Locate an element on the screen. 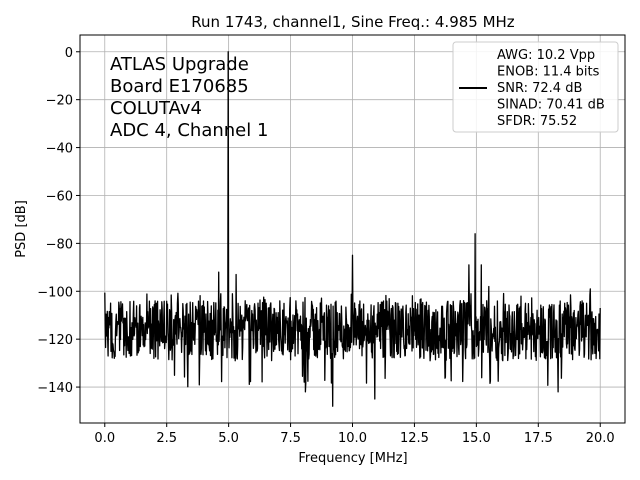 Image resolution: width=640 pixels, height=480 pixels. legend-box is located at coordinates (535, 87).